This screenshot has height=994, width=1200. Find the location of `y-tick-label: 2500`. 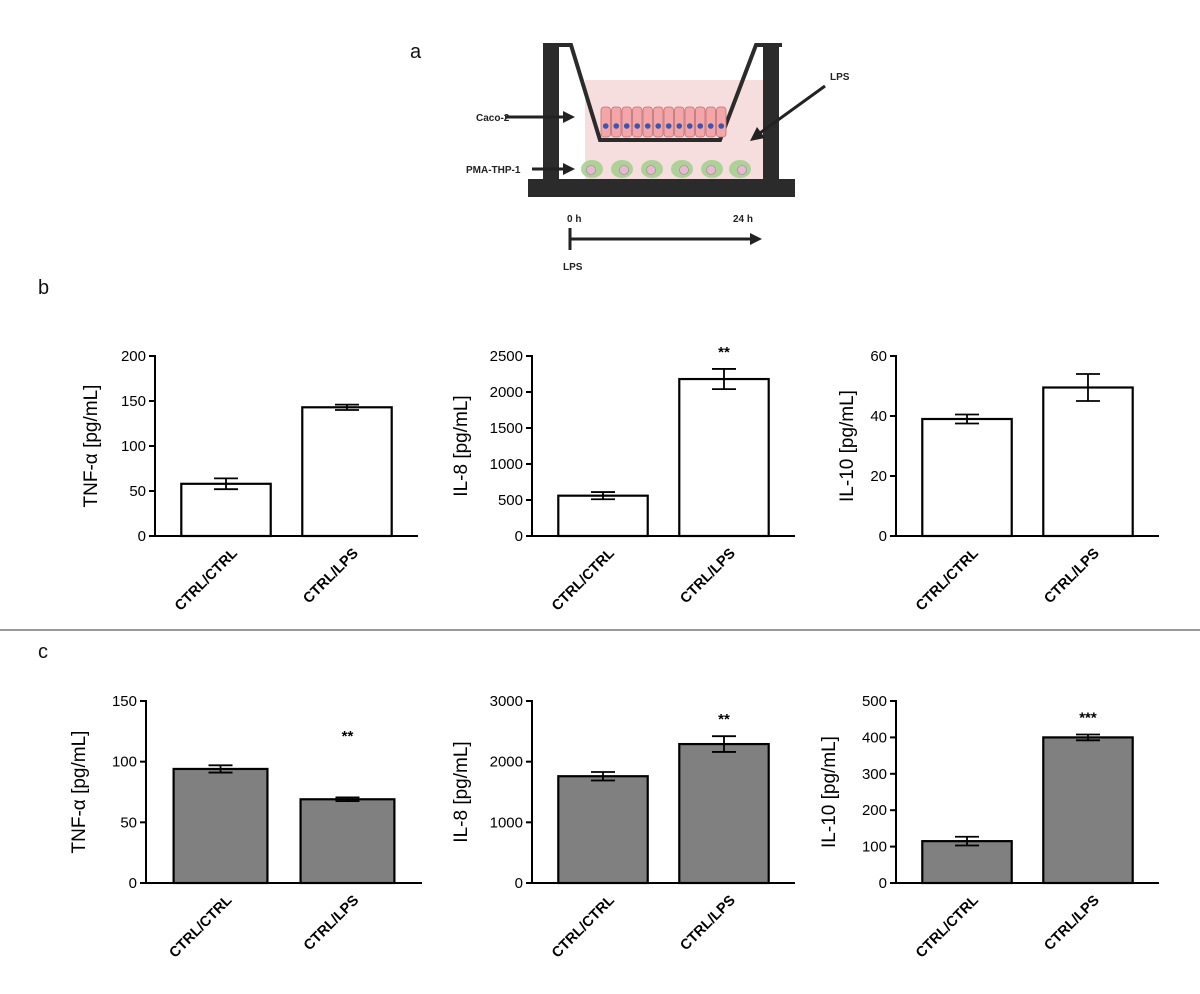

y-tick-label: 2500 is located at coordinates (506, 356).